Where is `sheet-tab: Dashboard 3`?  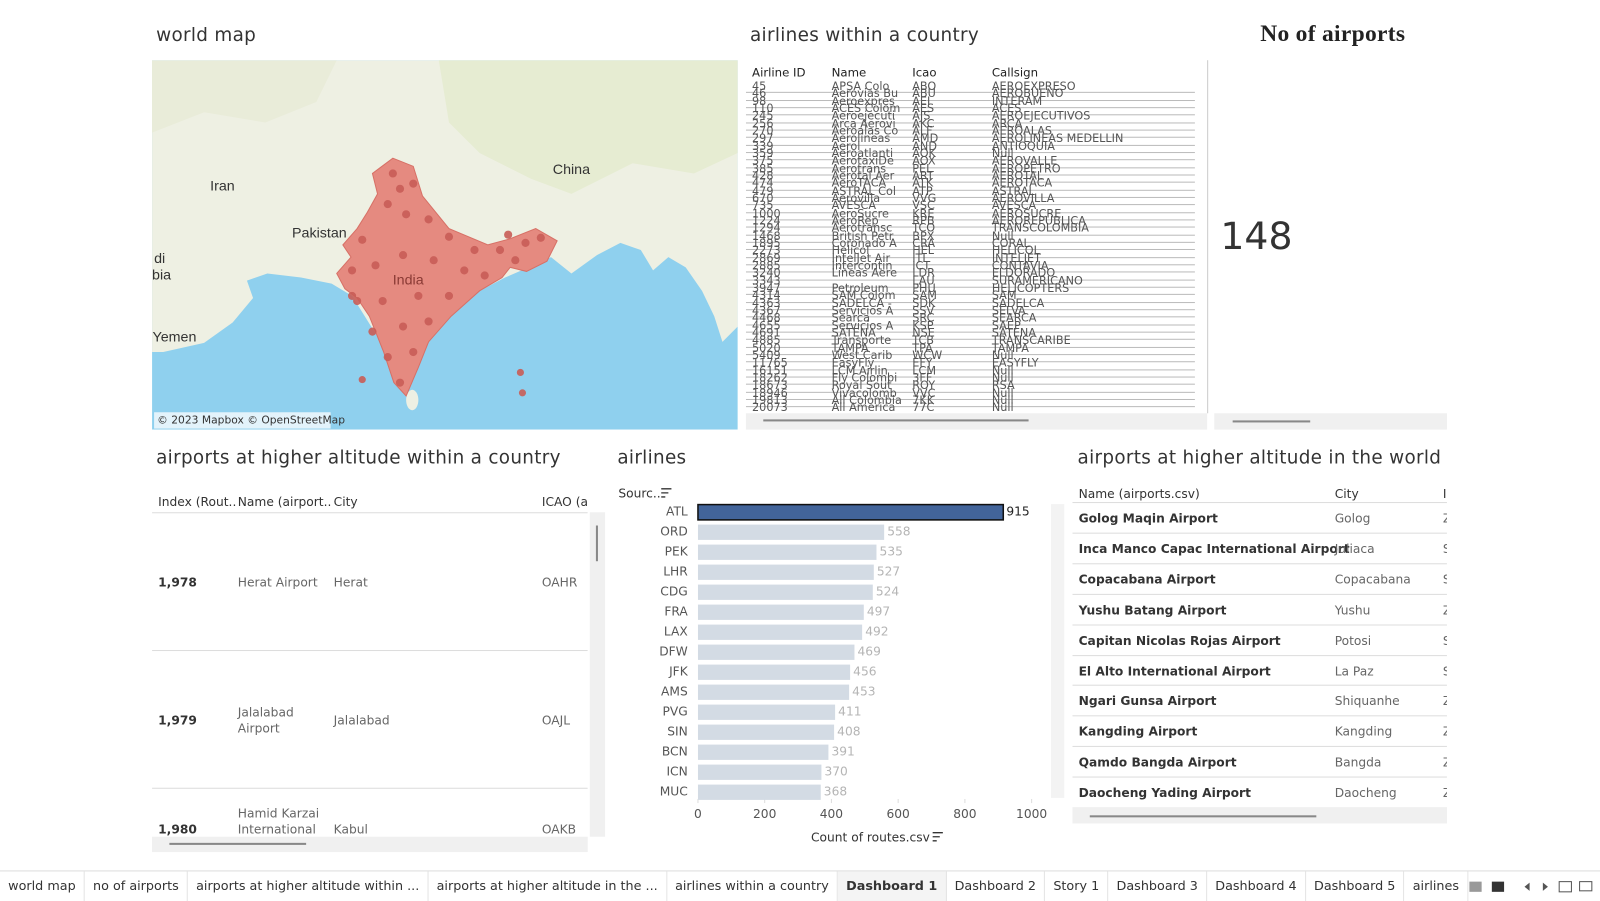 sheet-tab: Dashboard 3 is located at coordinates (1158, 886).